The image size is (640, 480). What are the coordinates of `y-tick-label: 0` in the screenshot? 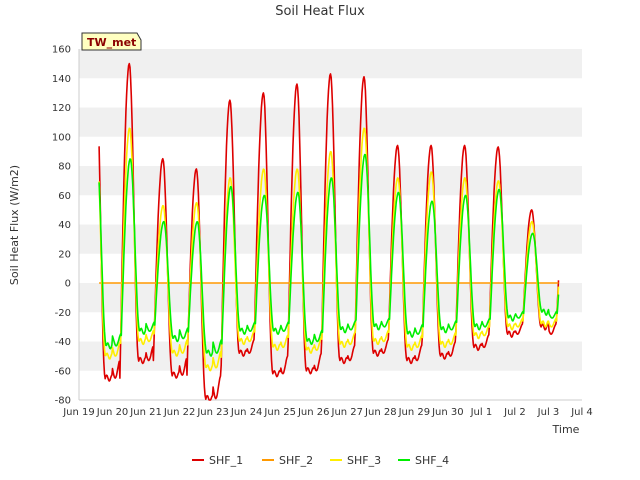 It's located at (68, 284).